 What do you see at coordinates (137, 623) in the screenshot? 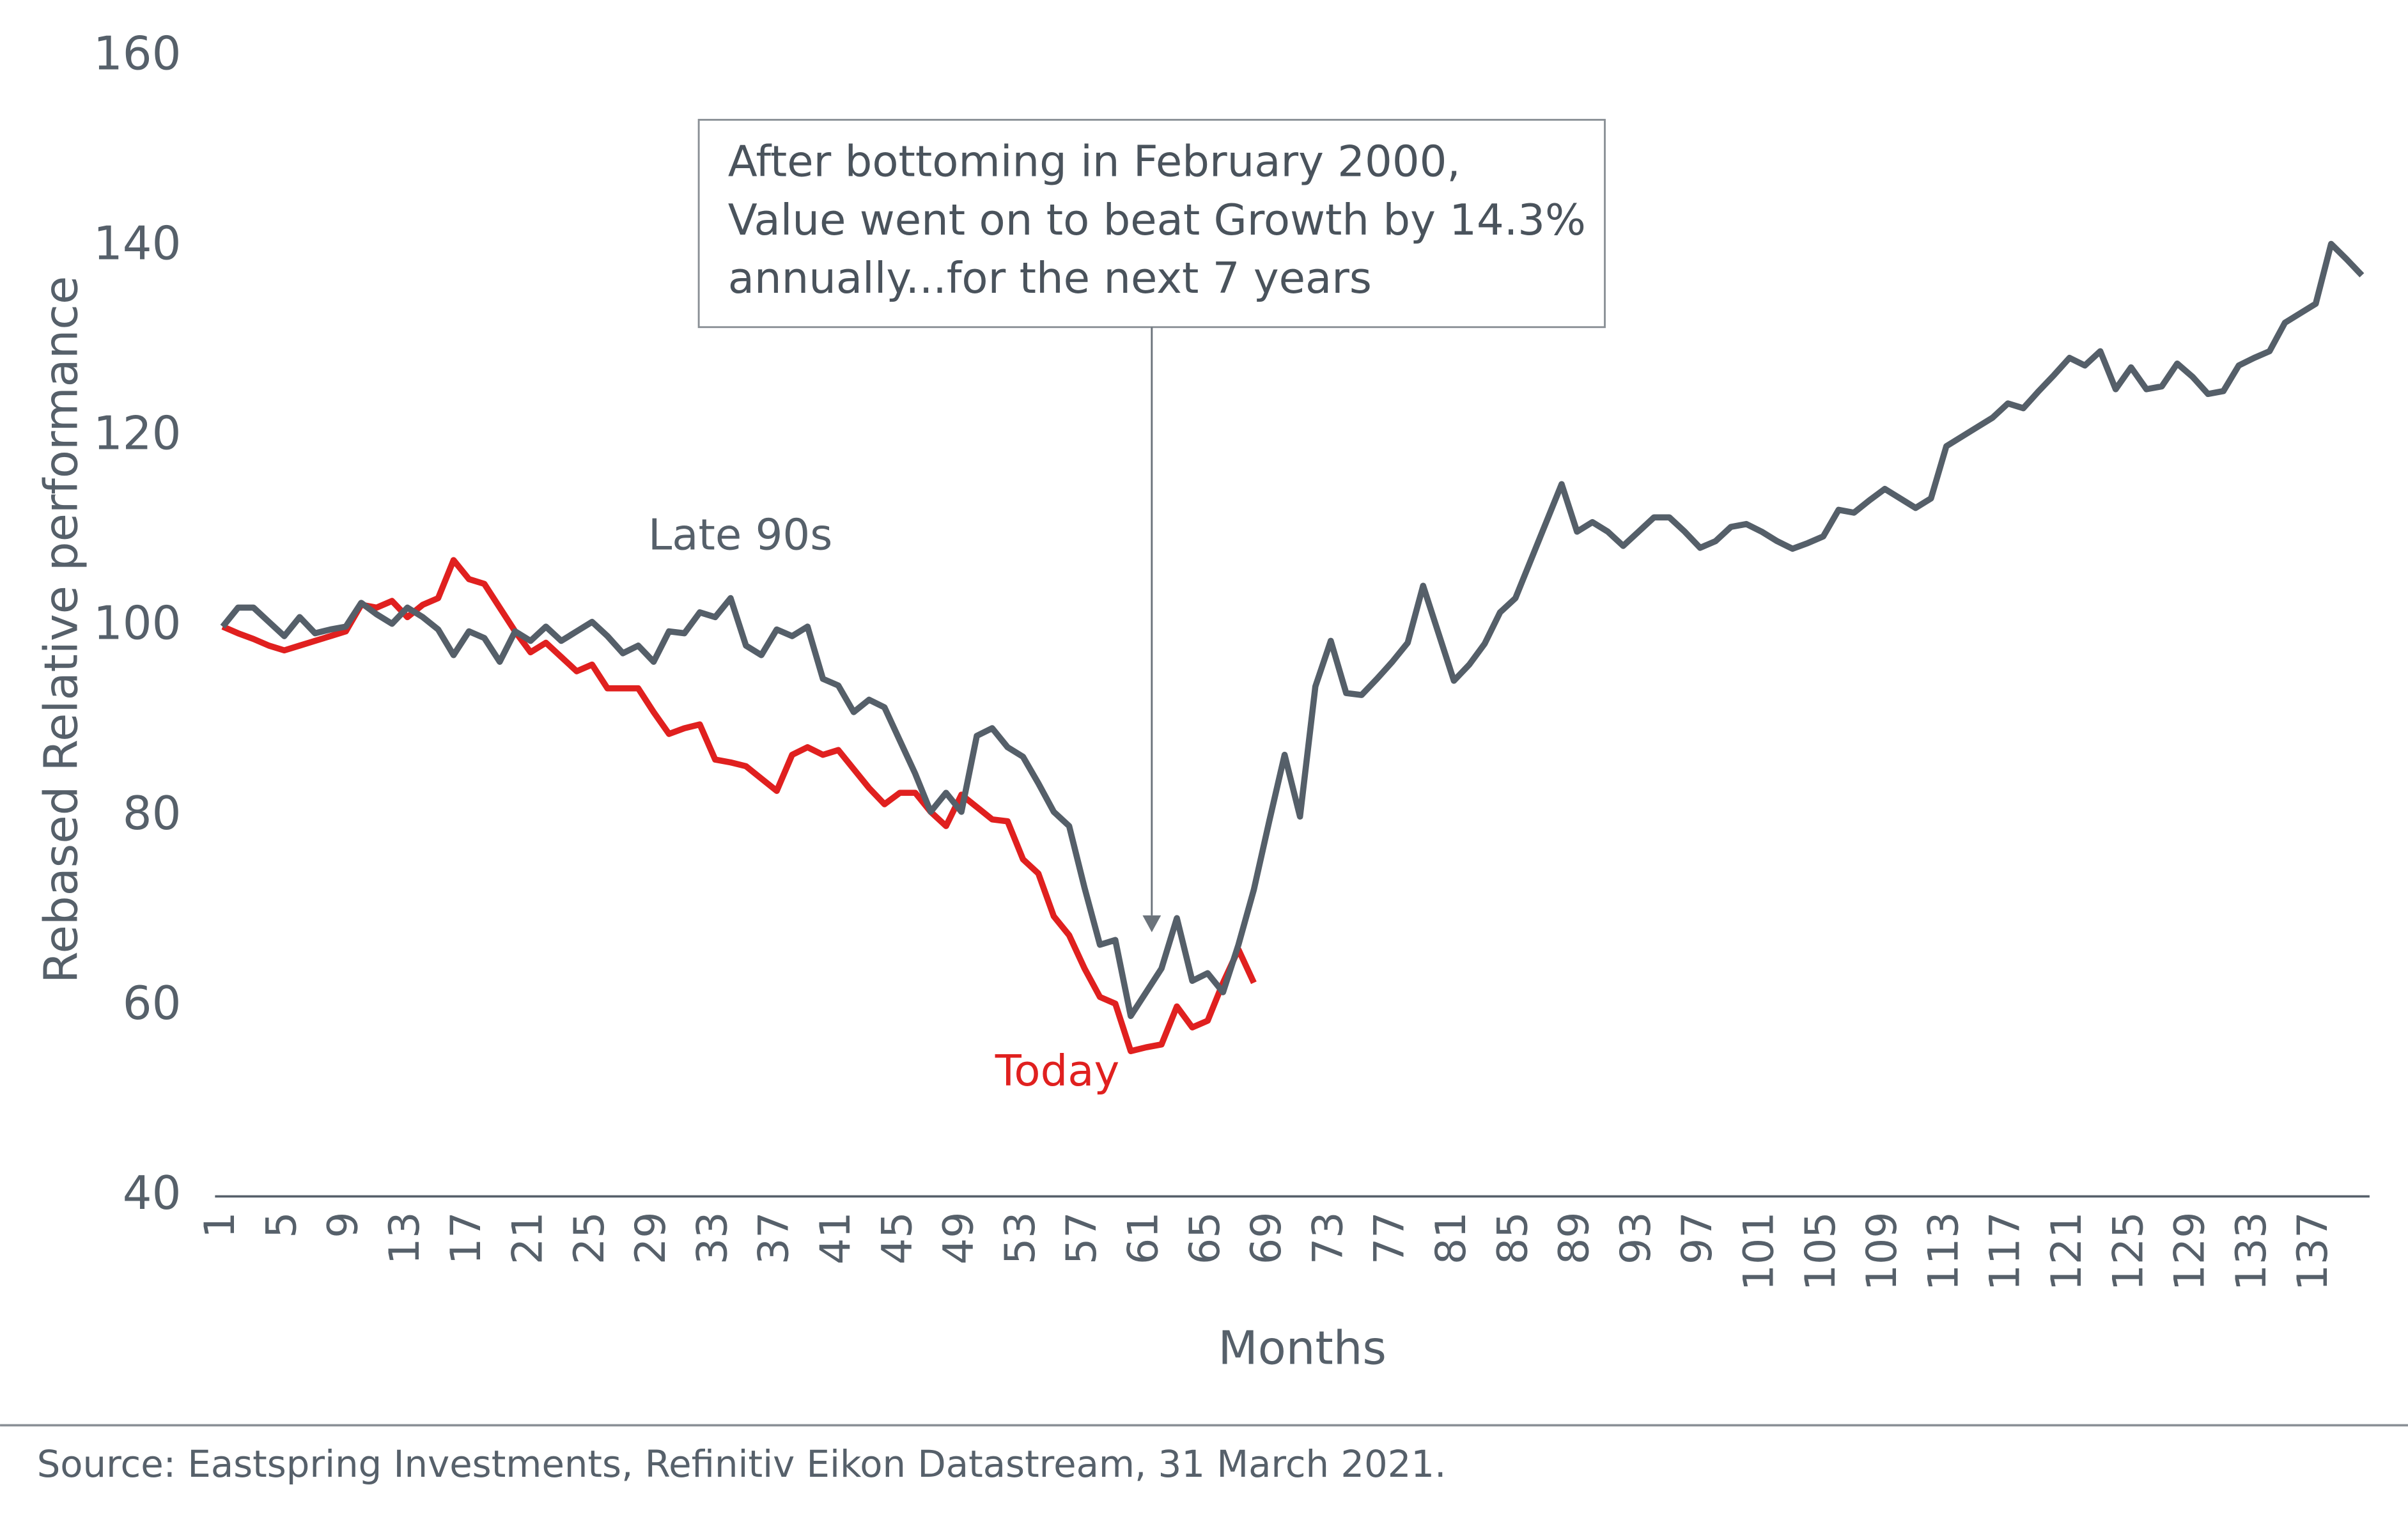
I see `y-tick-label: 100` at bounding box center [137, 623].